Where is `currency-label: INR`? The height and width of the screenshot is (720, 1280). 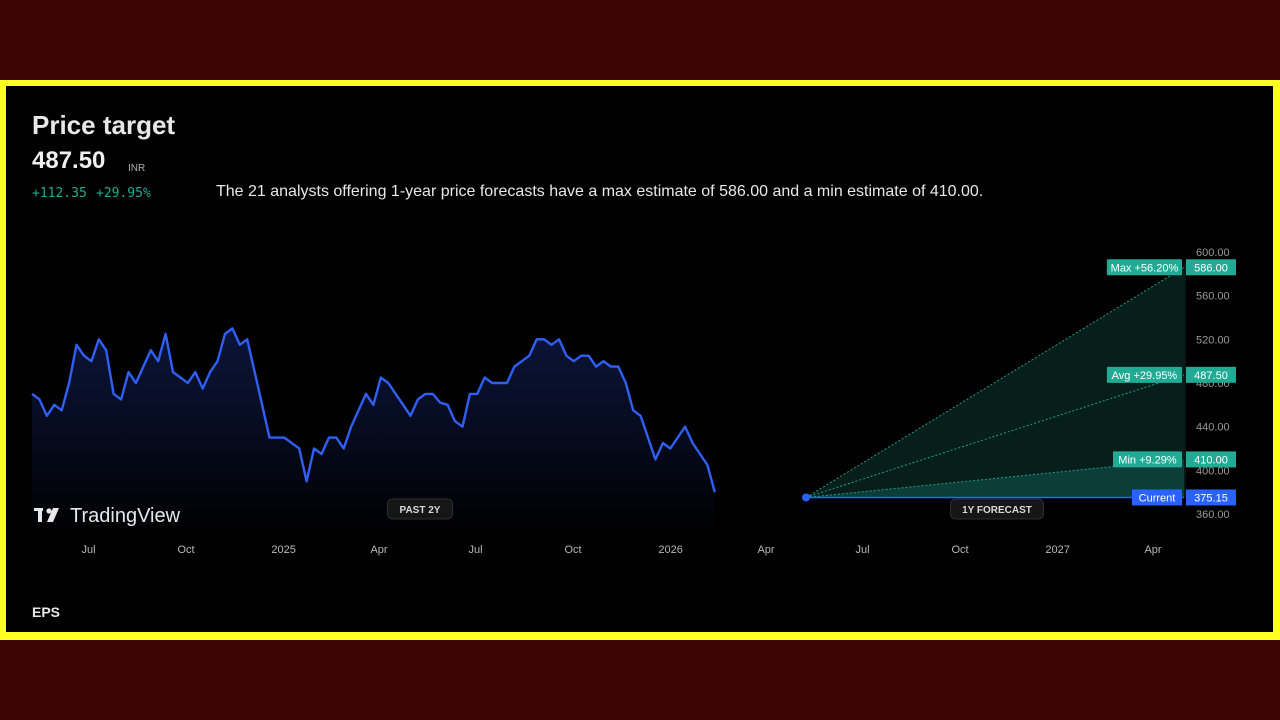 currency-label: INR is located at coordinates (137, 168).